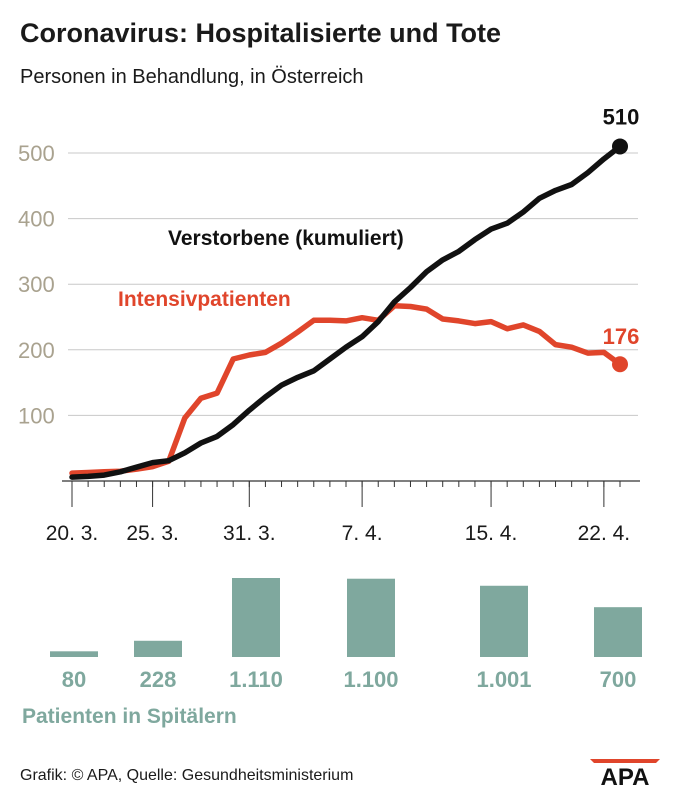 This screenshot has width=678, height=800. What do you see at coordinates (72, 533) in the screenshot?
I see `x-tick-label: 20. 3.` at bounding box center [72, 533].